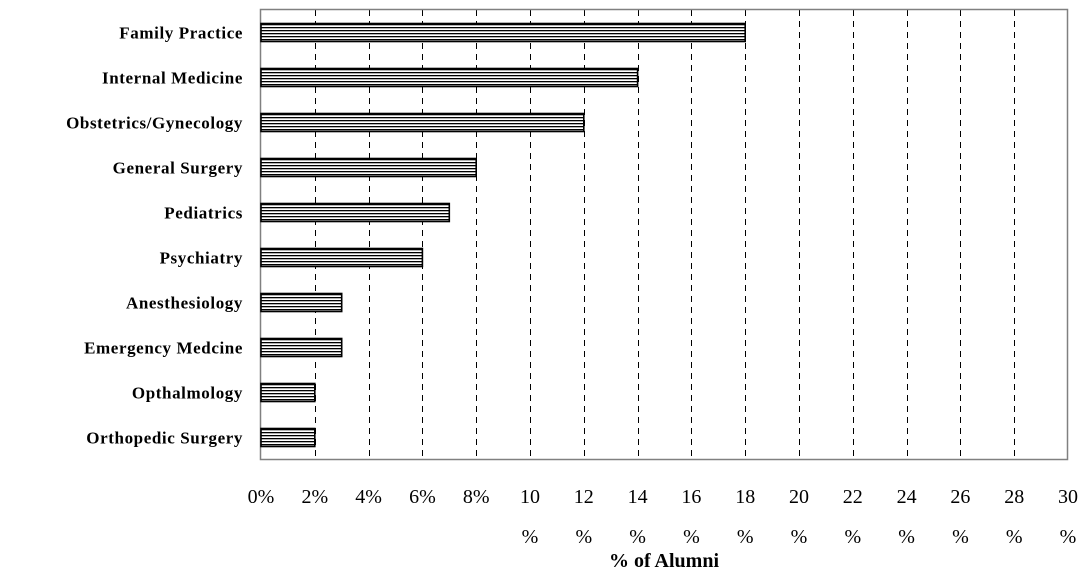  Describe the element at coordinates (178, 168) in the screenshot. I see `category-label: General Surgery` at that location.